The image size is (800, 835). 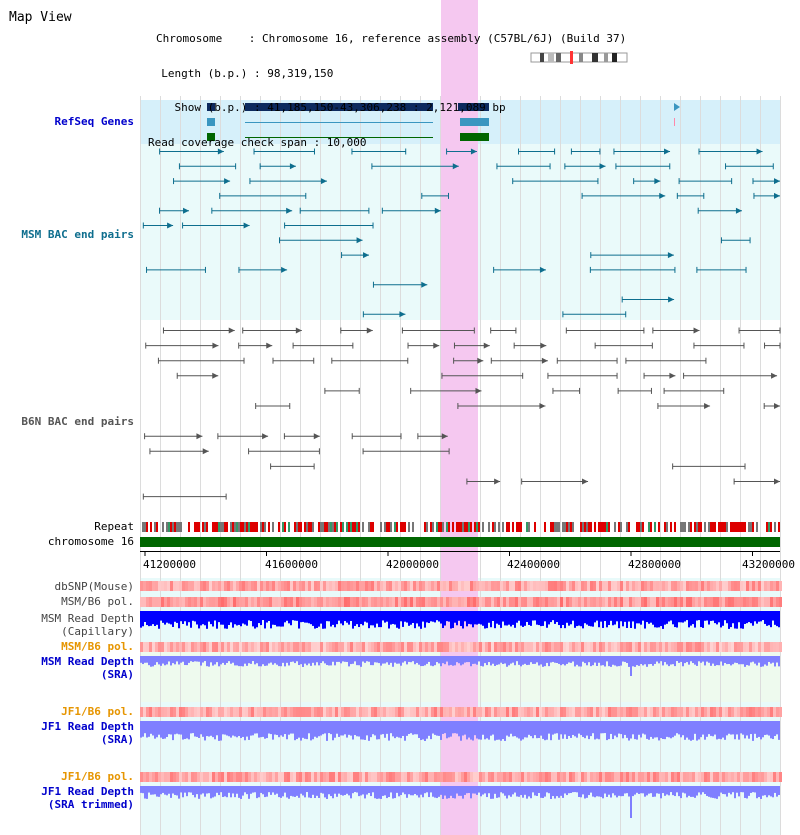 I want to click on msm-b6-pol-label: MSM/B6 pol., so click(x=97, y=601).